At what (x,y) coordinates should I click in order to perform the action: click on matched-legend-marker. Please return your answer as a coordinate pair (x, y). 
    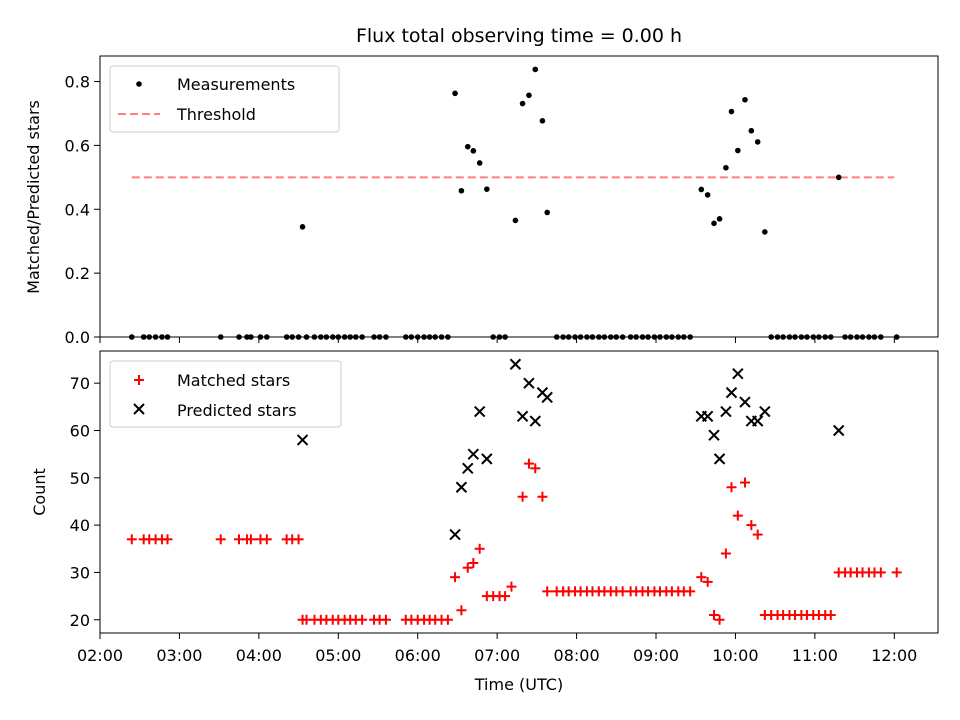
    Looking at the image, I should click on (139, 380).